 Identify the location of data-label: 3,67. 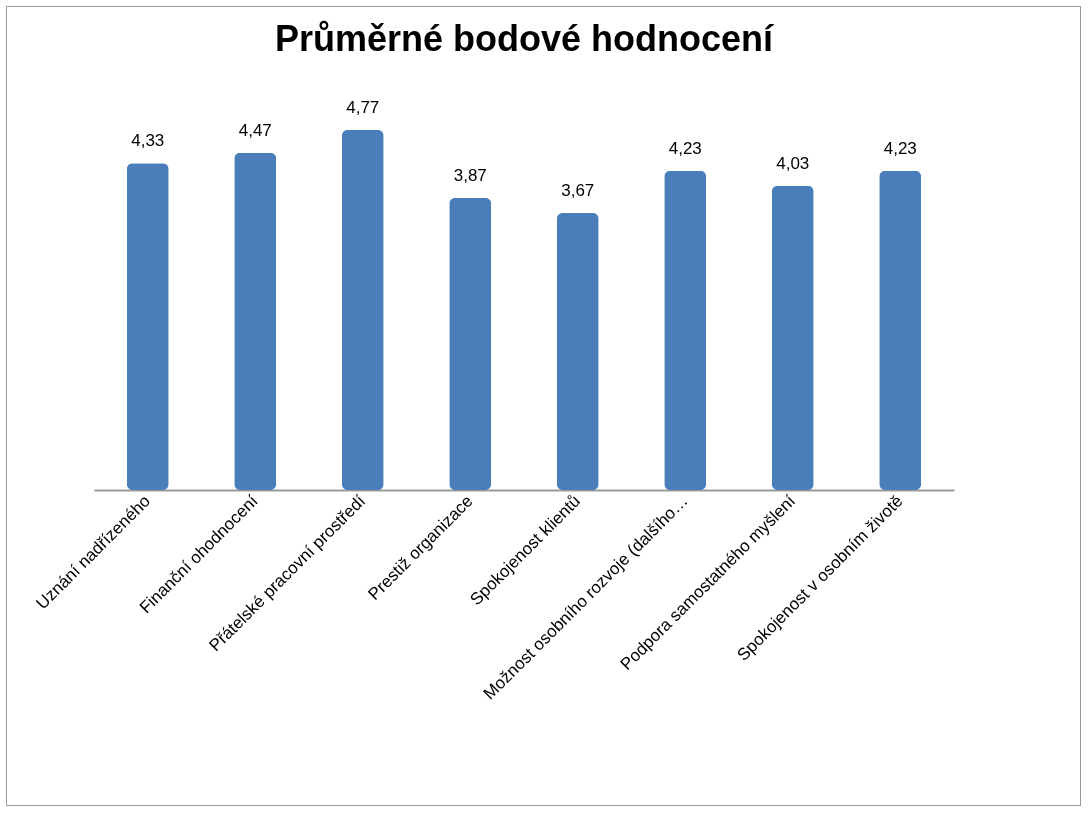
(578, 191).